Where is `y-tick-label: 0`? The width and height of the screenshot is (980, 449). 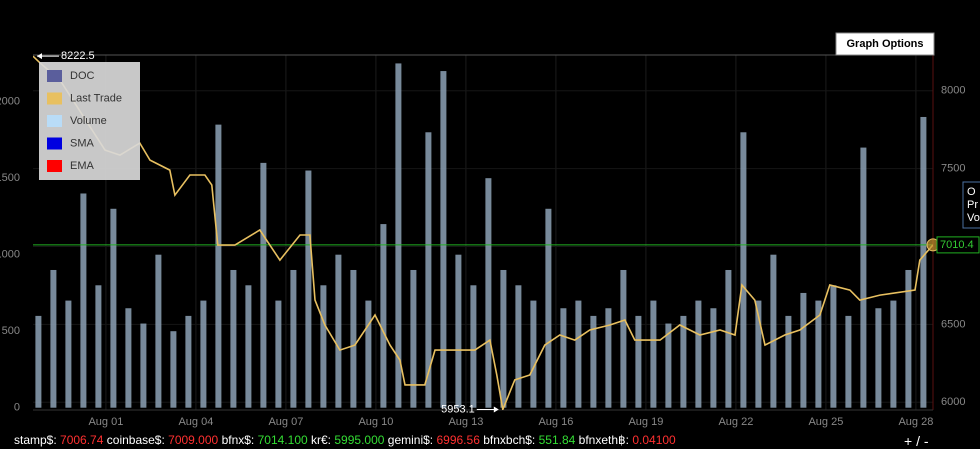
y-tick-label: 0 is located at coordinates (17, 408).